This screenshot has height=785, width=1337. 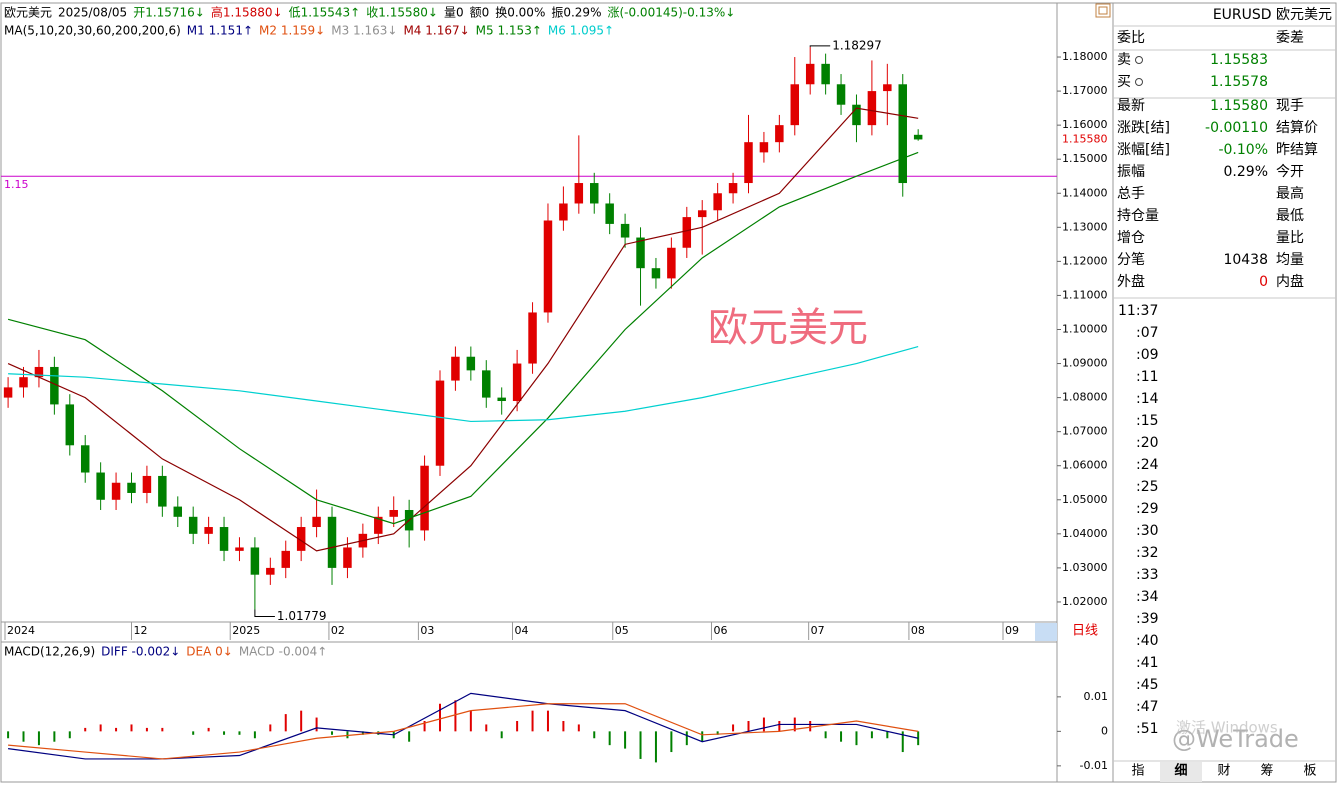 I want to click on low-annotation: 1.01779, so click(x=302, y=616).